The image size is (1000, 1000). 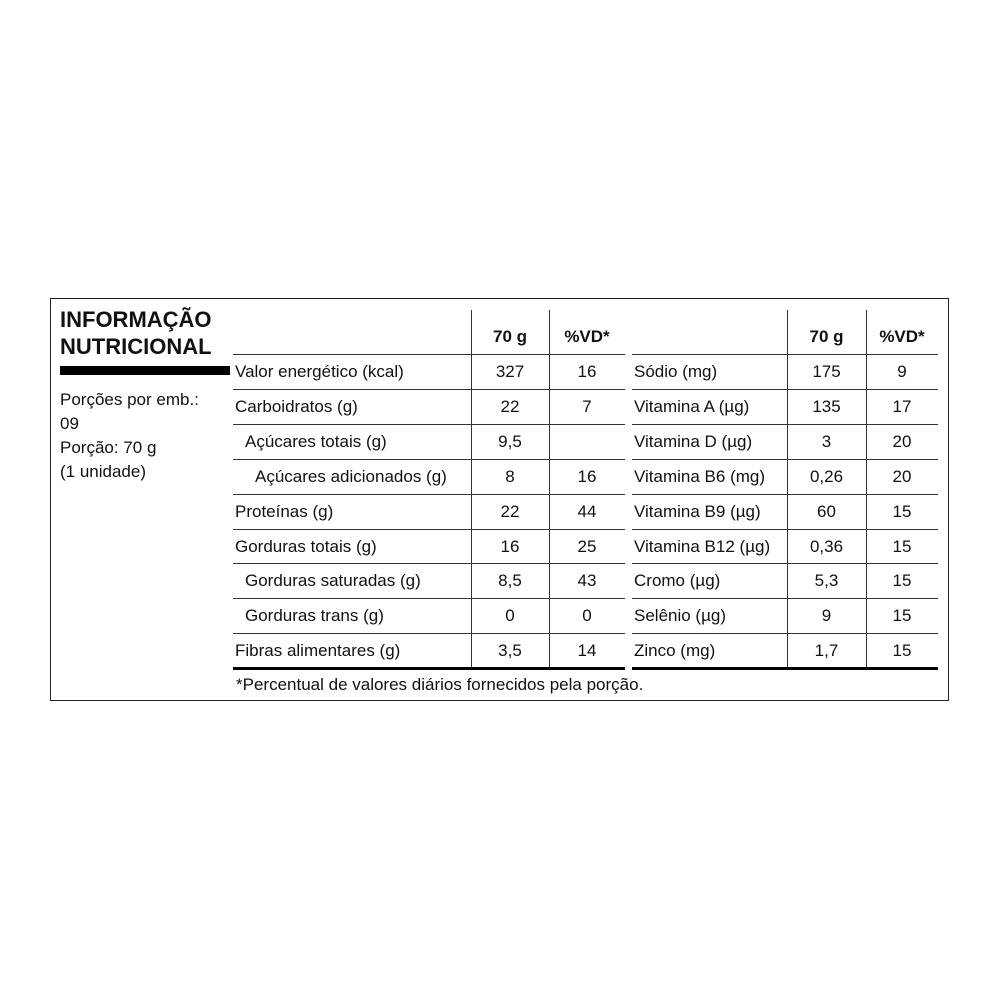 I want to click on nutrient-value: 8, so click(x=510, y=476).